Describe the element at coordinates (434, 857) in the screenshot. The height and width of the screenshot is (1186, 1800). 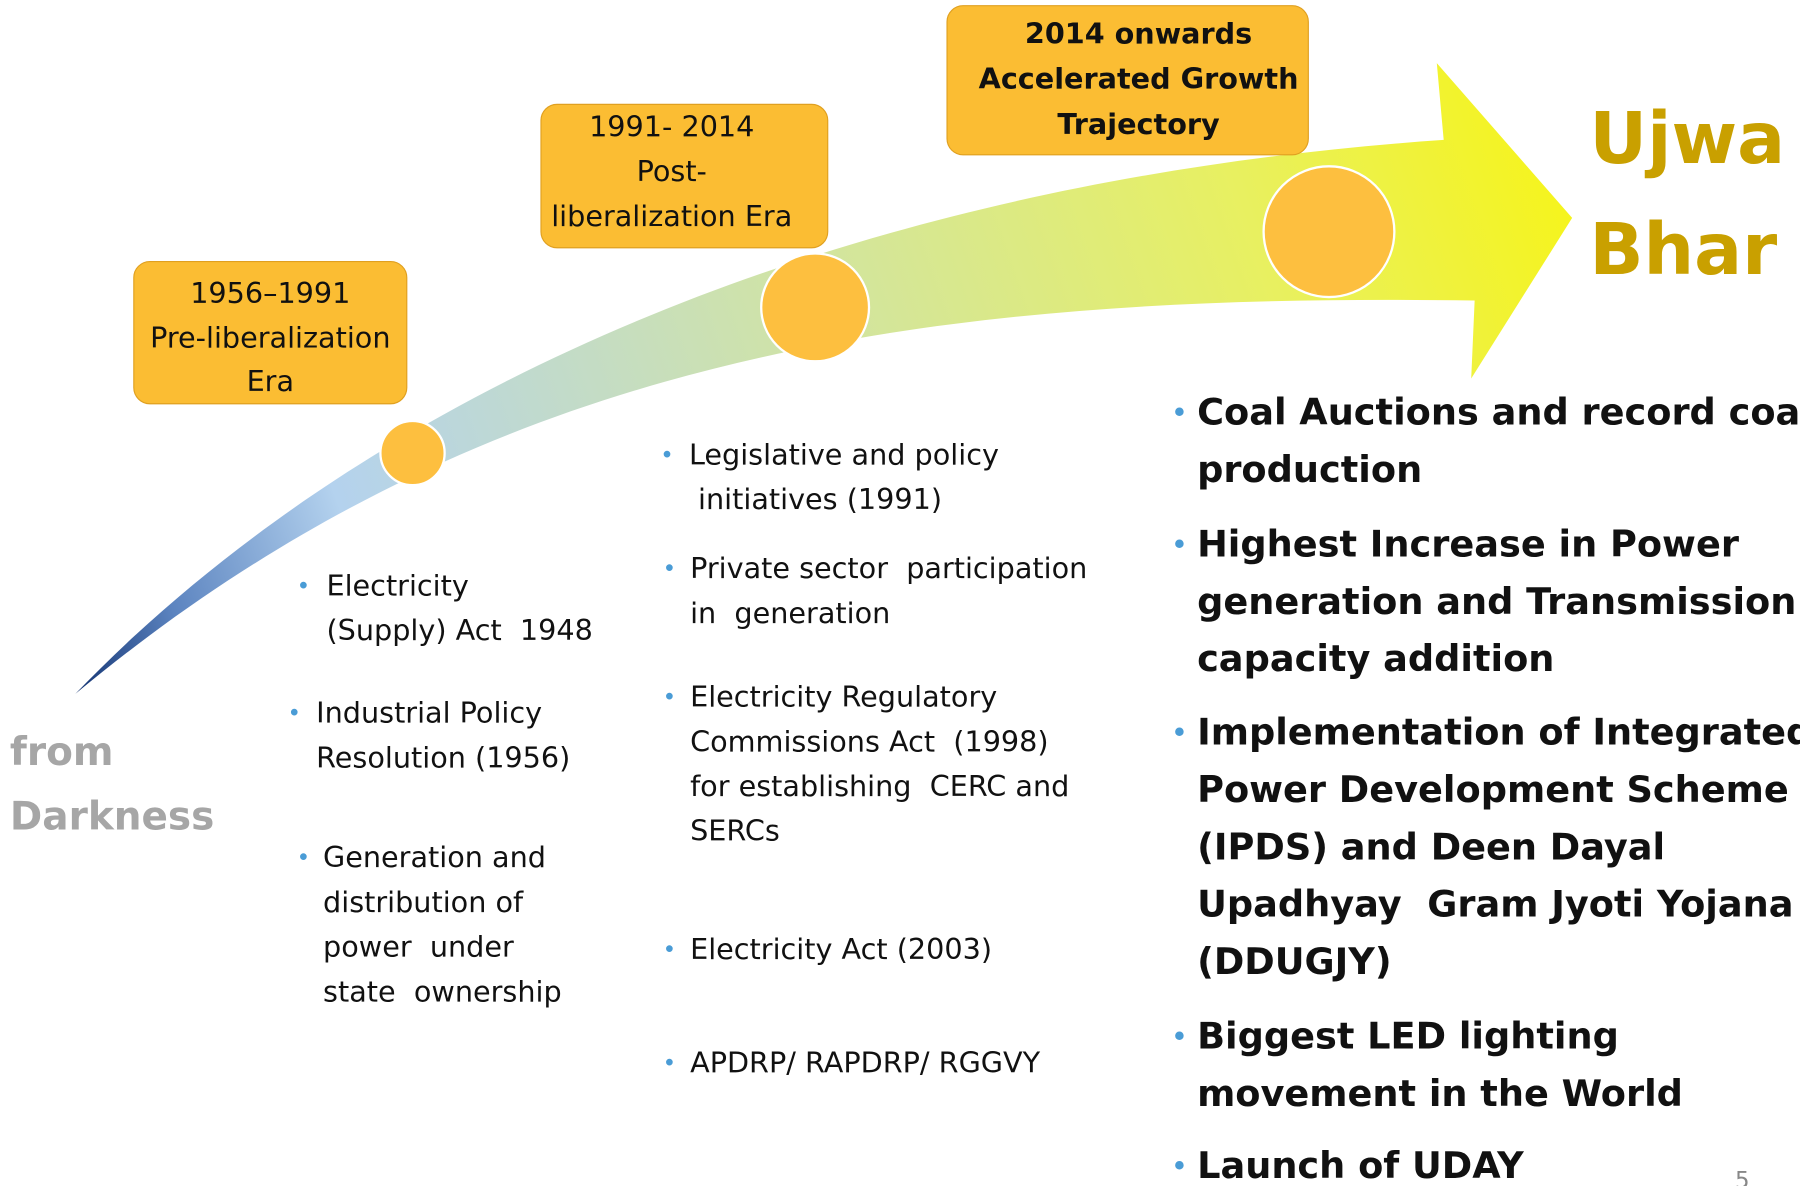
I see `bullet-text: Generation and` at that location.